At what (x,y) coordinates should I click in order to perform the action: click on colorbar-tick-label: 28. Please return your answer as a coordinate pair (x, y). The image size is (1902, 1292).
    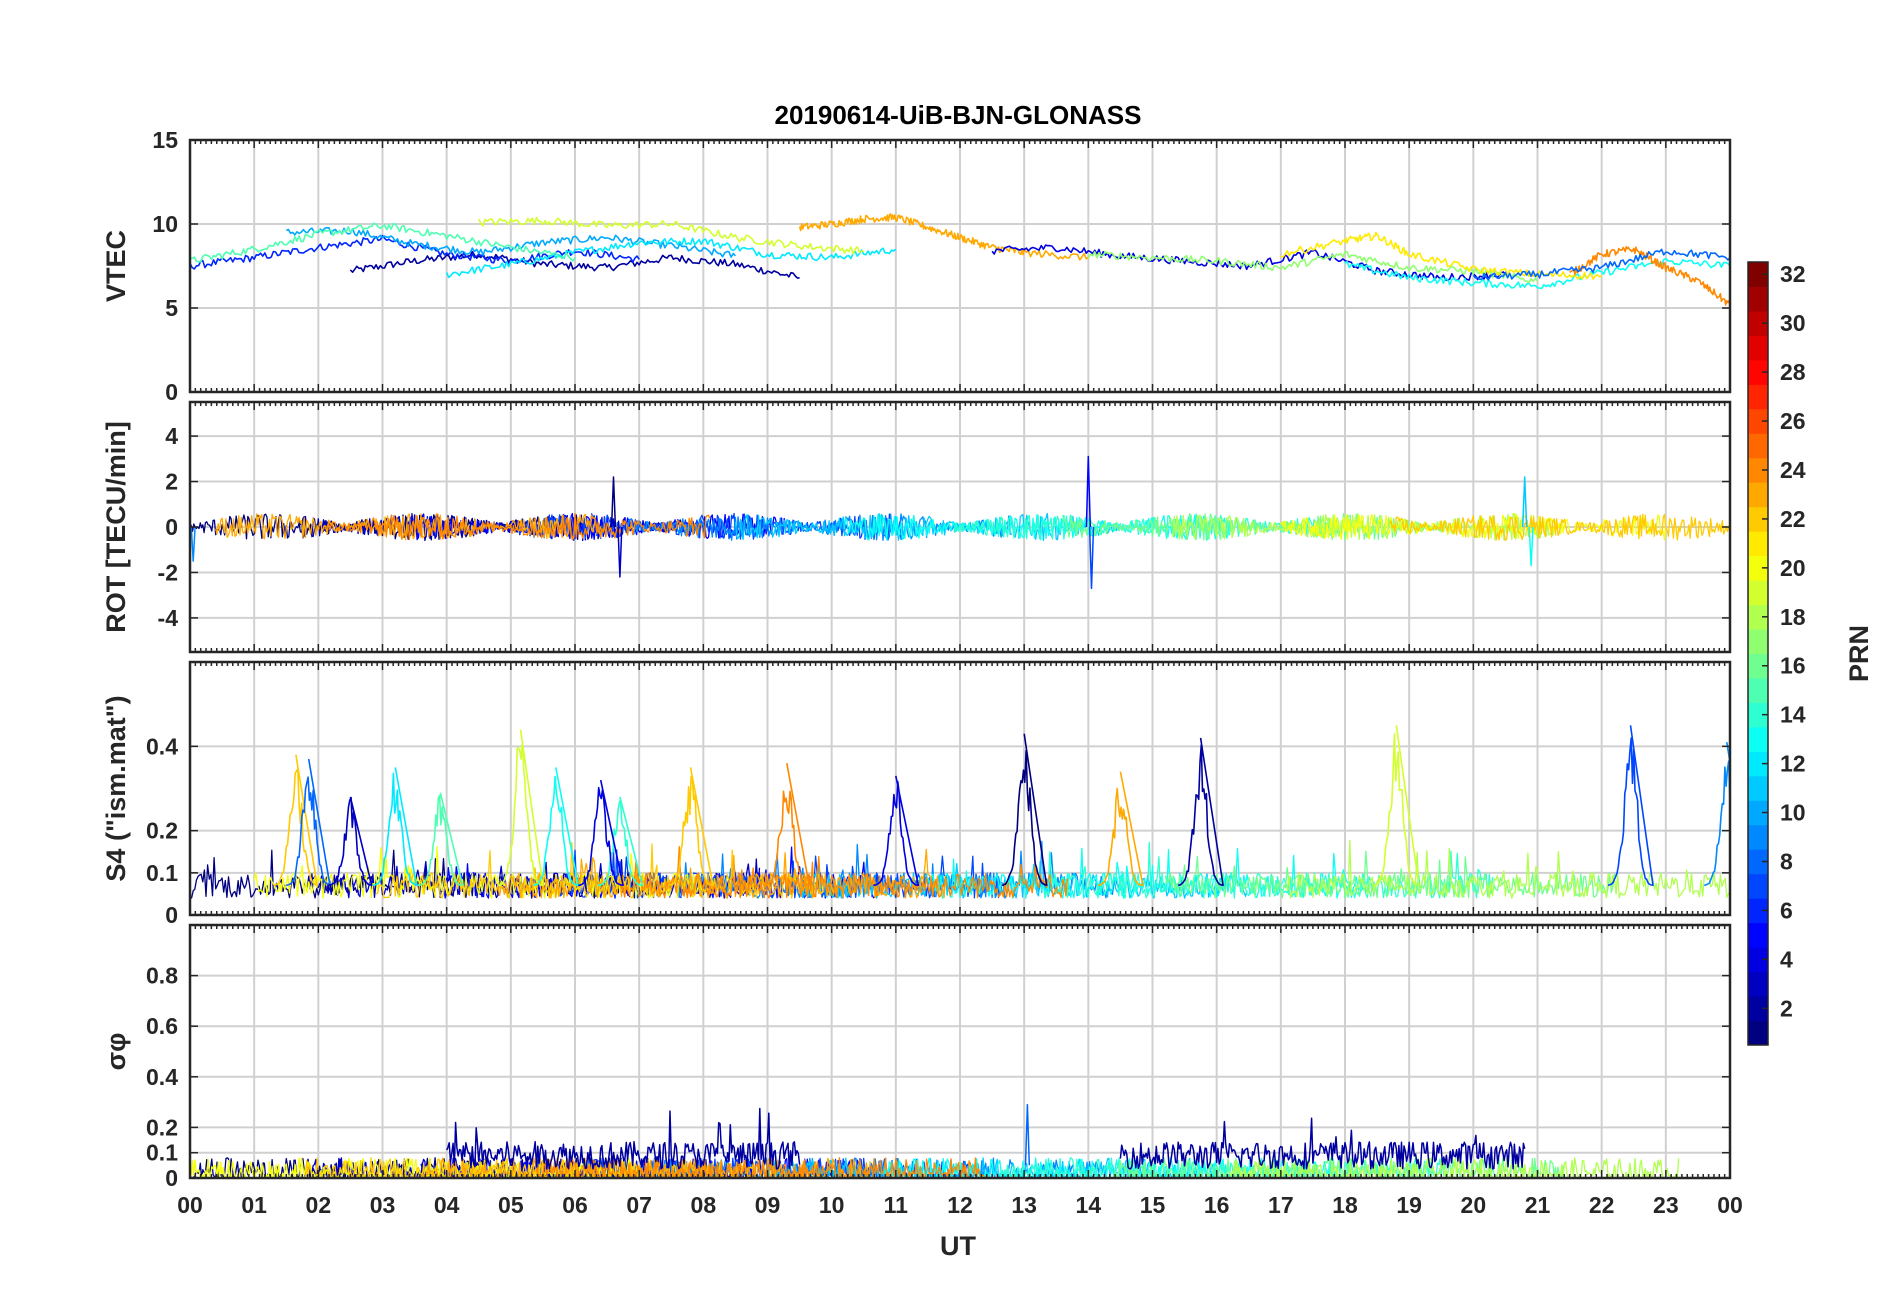
    Looking at the image, I should click on (1793, 372).